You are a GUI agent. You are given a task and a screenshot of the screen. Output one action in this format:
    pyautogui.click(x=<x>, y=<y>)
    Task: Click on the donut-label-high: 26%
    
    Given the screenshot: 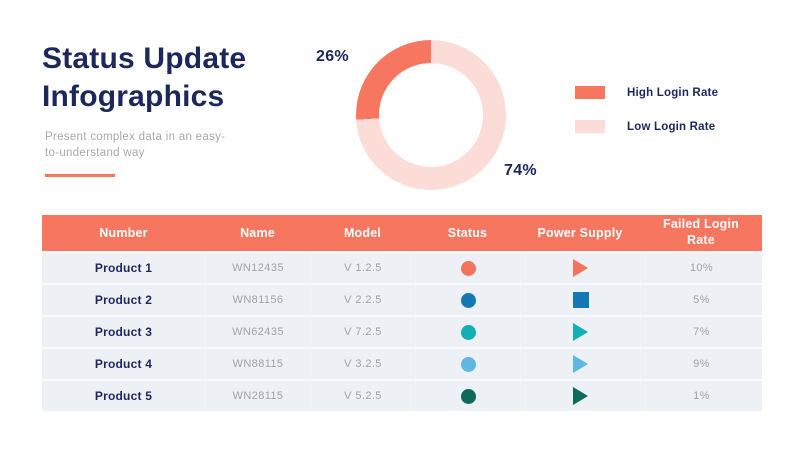 What is the action you would take?
    pyautogui.click(x=332, y=56)
    